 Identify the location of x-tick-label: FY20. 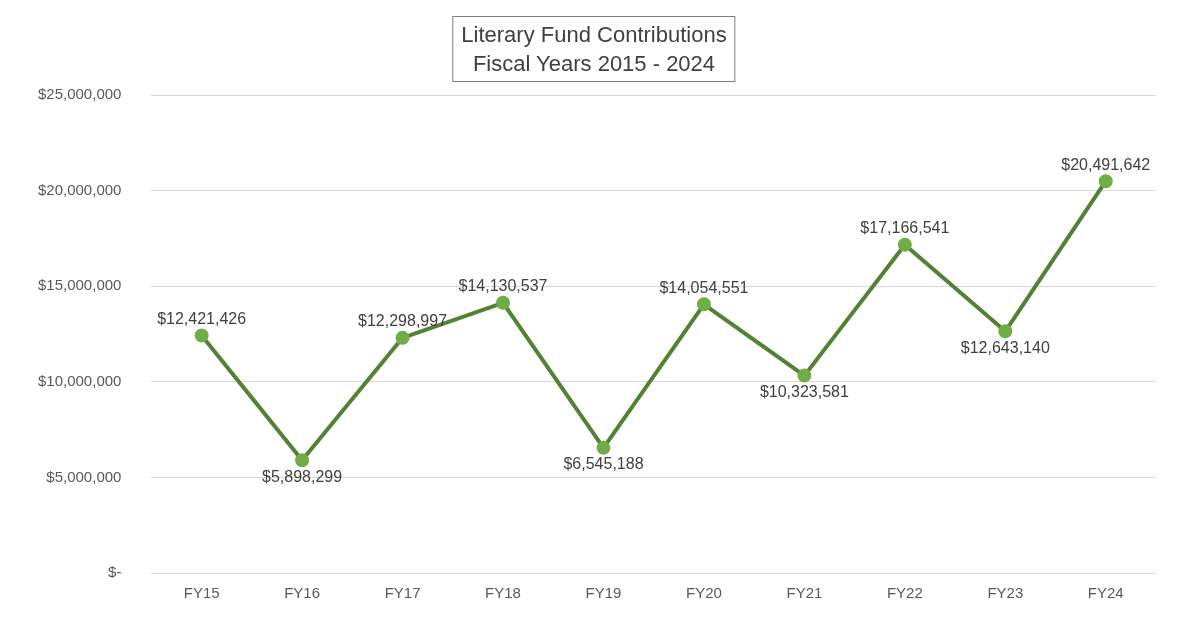
(704, 593).